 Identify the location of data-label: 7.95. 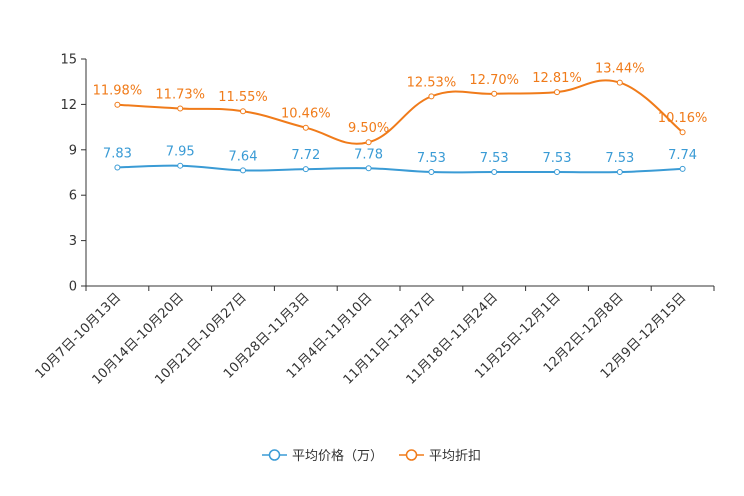
(180, 152).